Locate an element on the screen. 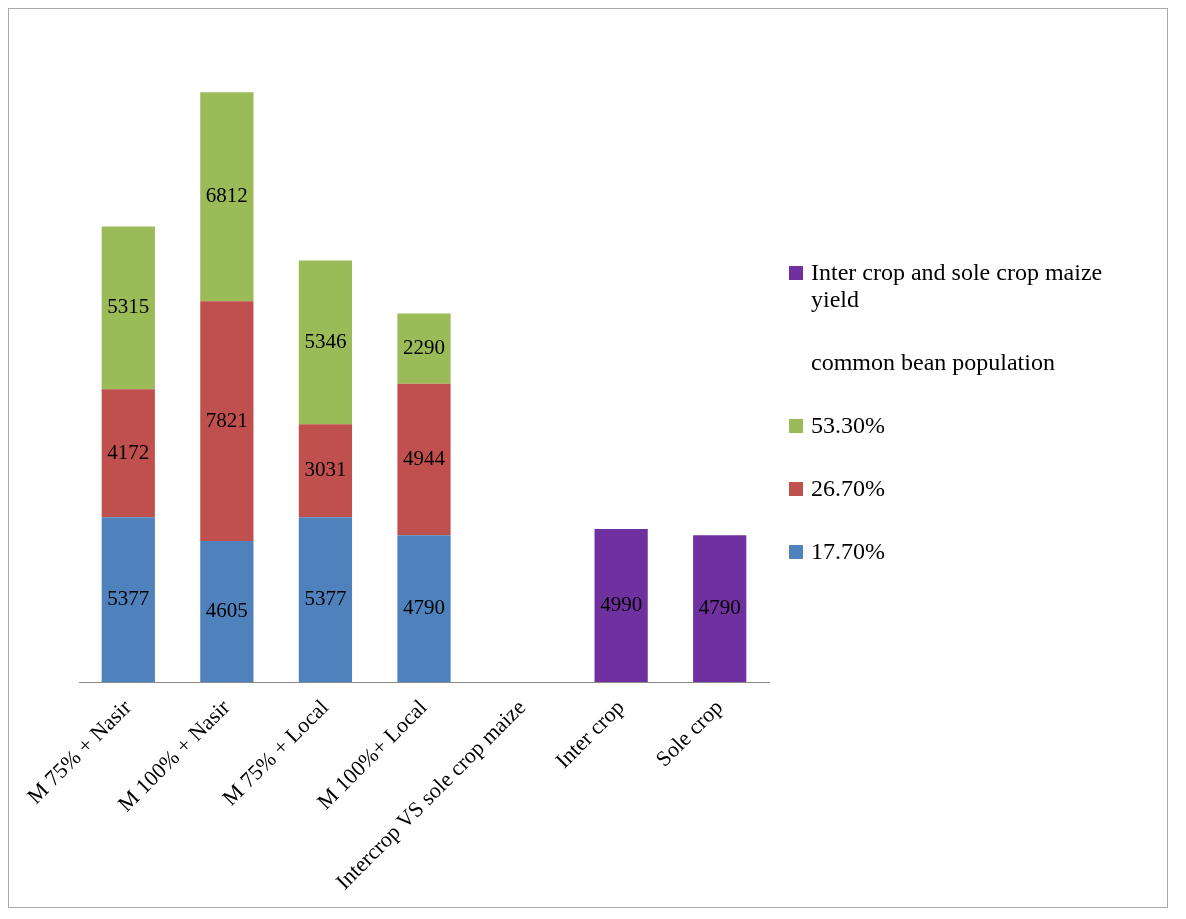 This screenshot has height=919, width=1186. data-label: 7821 is located at coordinates (226, 419).